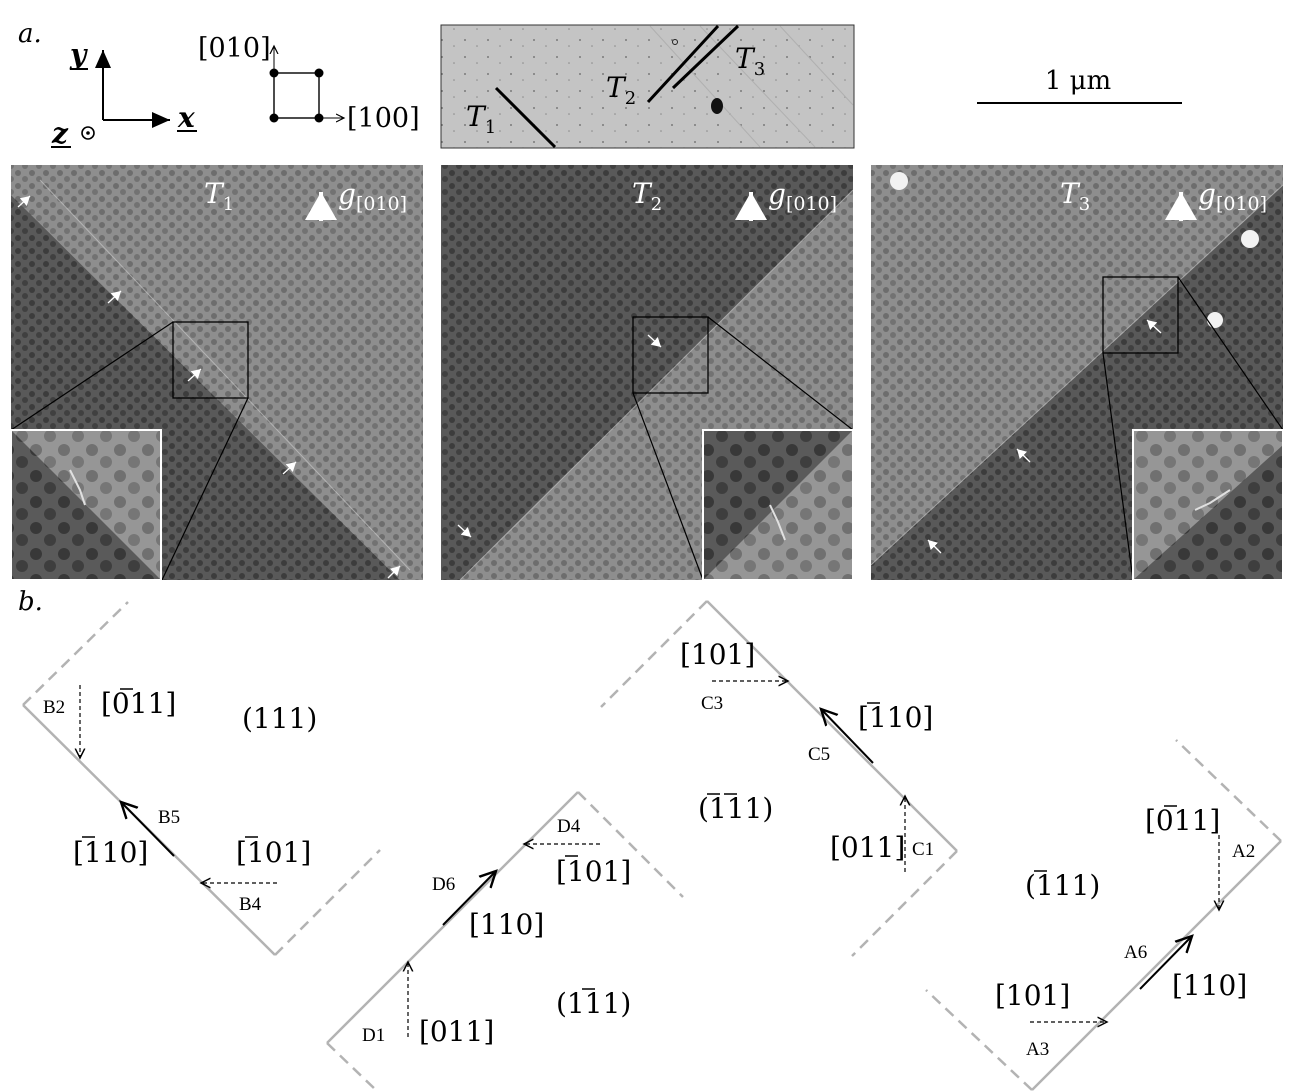  I want to click on slip-system-a6: A6, so click(1135, 952).